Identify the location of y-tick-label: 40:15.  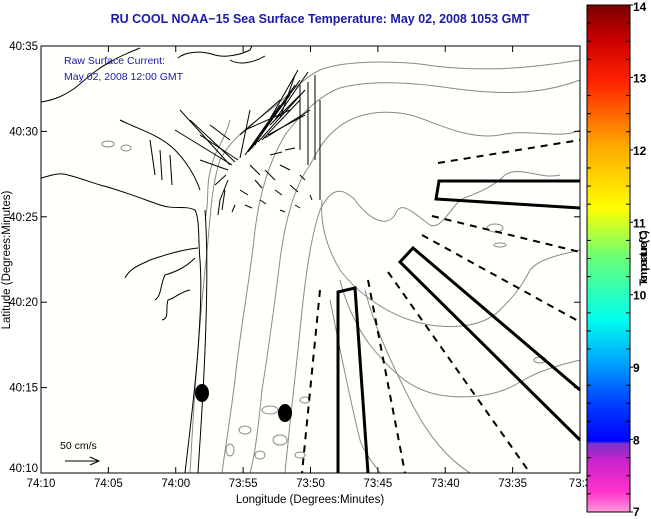
(23, 389).